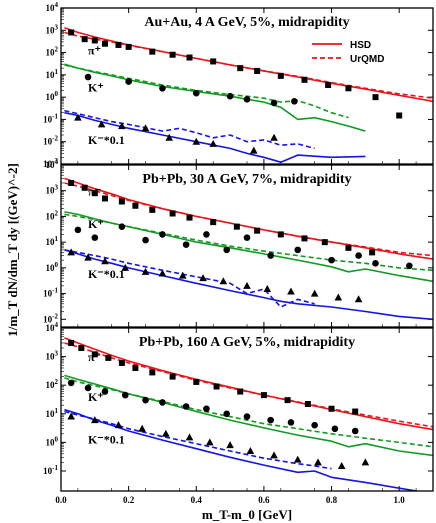  Describe the element at coordinates (264, 500) in the screenshot. I see `xtick-label: 0.6` at that location.